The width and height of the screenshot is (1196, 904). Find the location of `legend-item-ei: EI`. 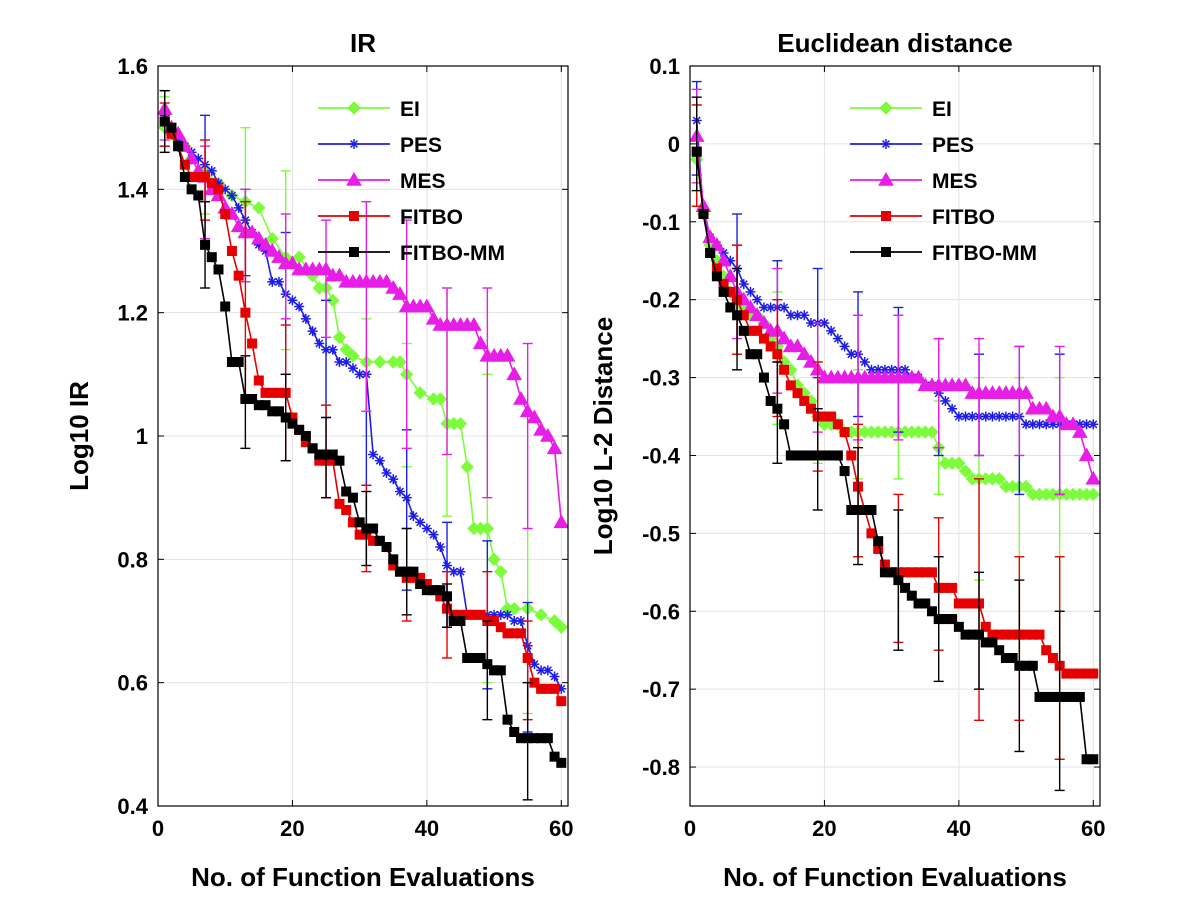

legend-item-ei: EI is located at coordinates (369, 109).